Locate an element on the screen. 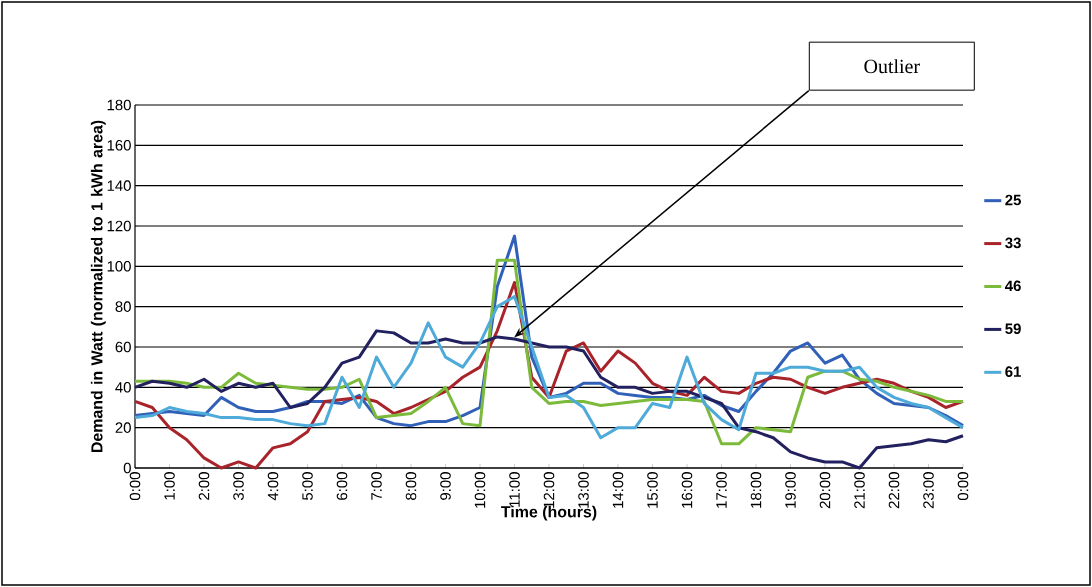 This screenshot has height=587, width=1092. y-tick-label: 0 is located at coordinates (127, 468).